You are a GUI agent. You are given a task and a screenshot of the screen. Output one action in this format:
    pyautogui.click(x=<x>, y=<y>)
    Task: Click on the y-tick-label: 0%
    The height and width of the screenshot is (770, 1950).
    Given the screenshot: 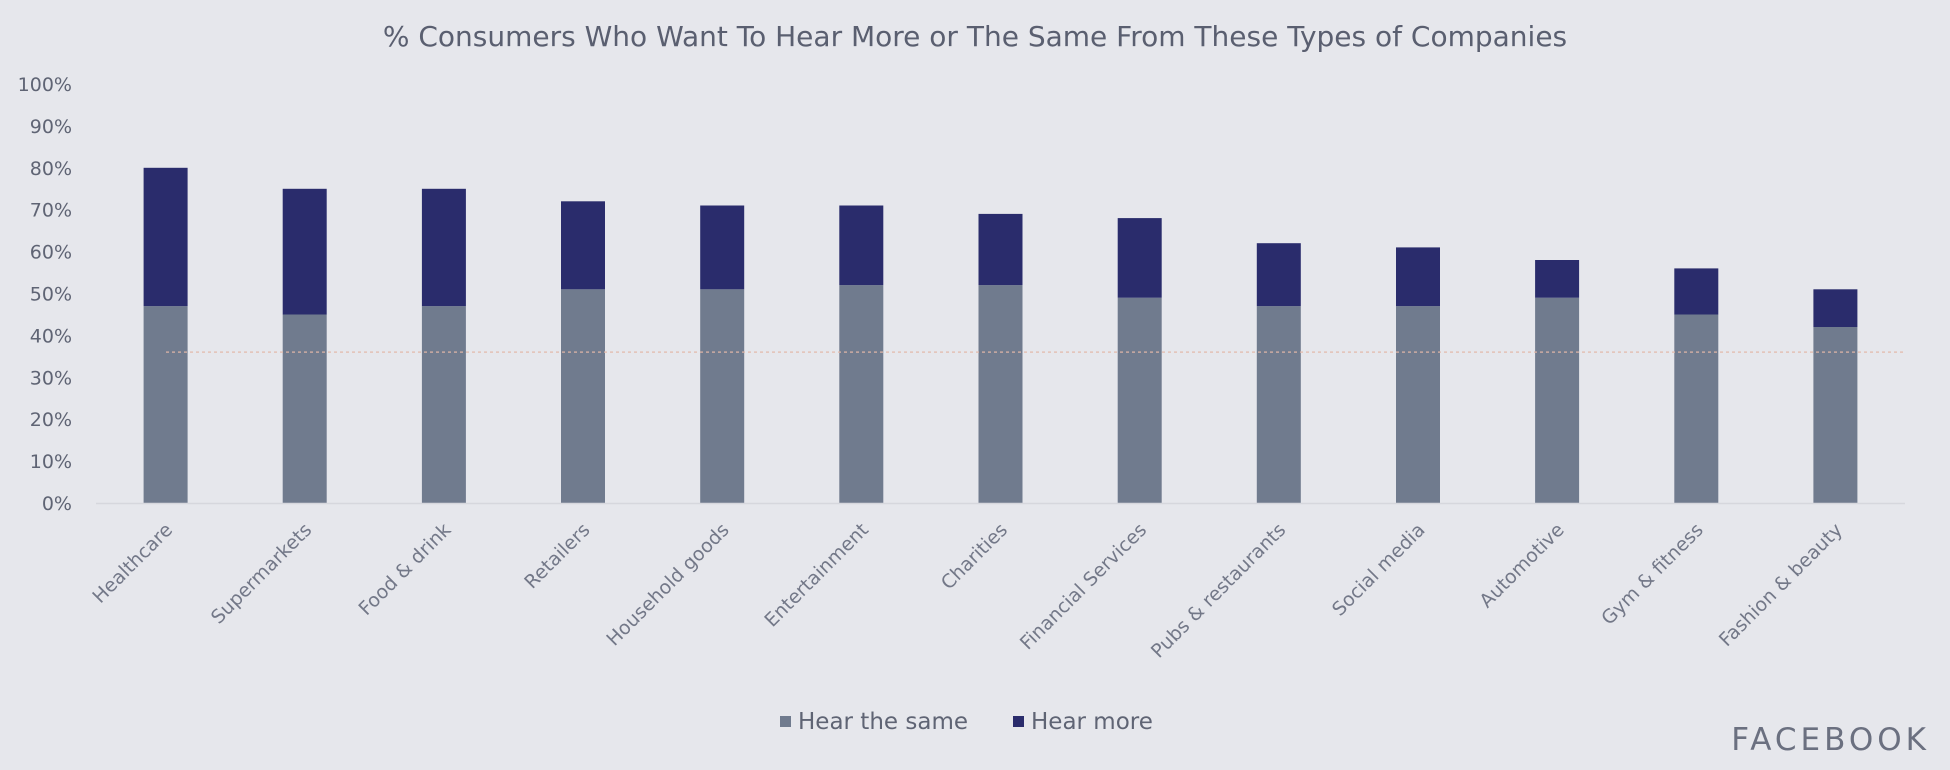 What is the action you would take?
    pyautogui.click(x=57, y=504)
    